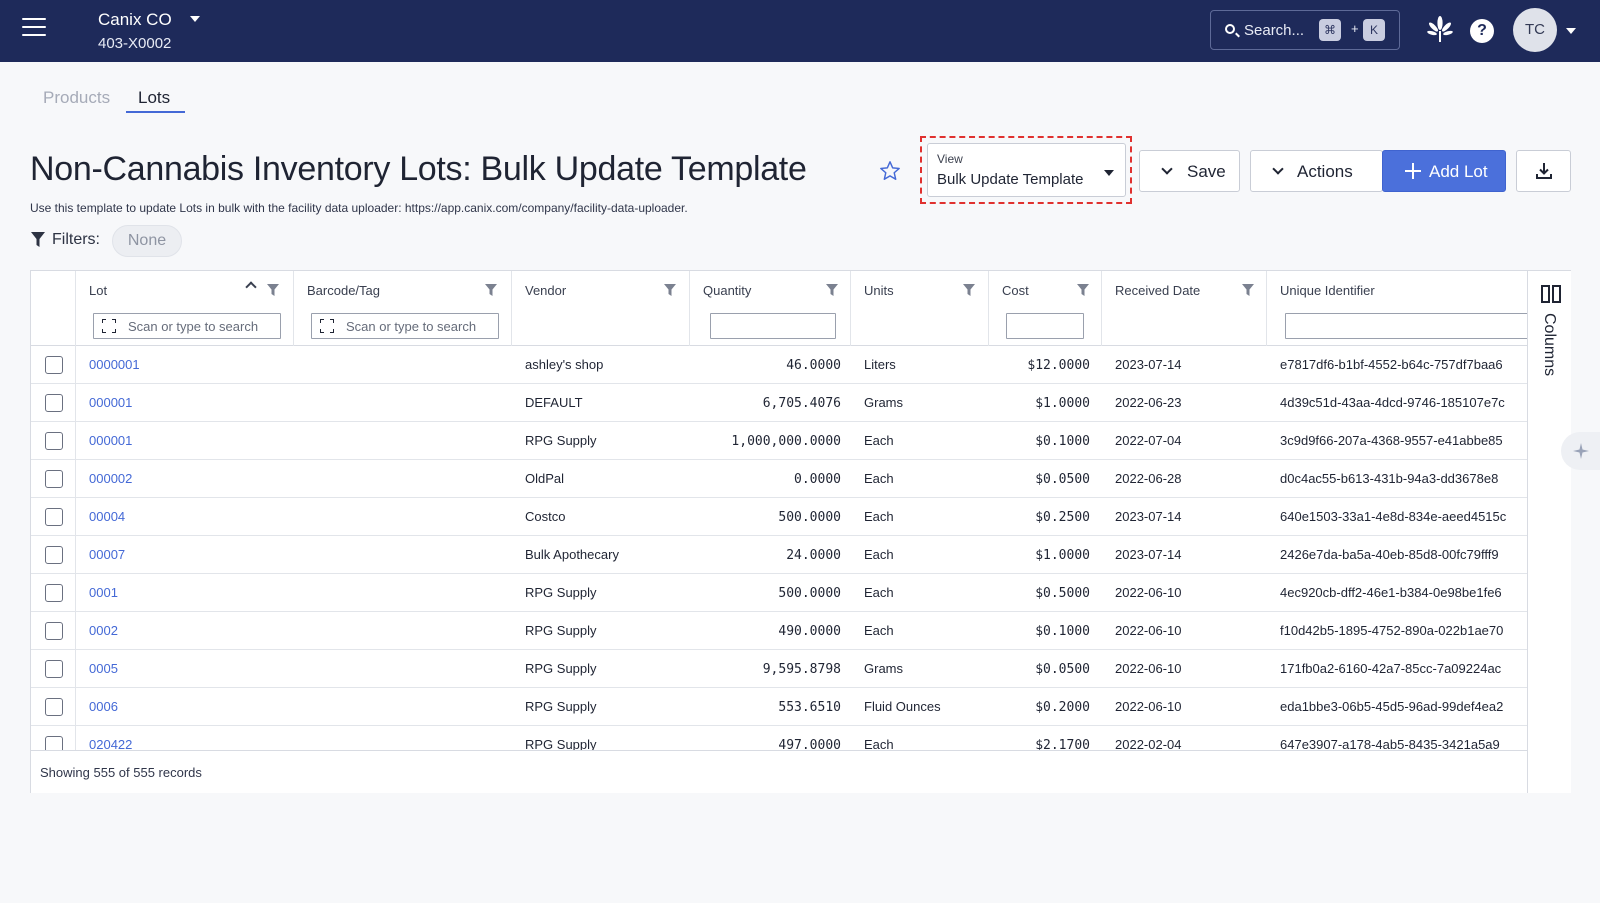 This screenshot has height=903, width=1600. Describe the element at coordinates (103, 630) in the screenshot. I see `cell-lot-text: 0002` at that location.